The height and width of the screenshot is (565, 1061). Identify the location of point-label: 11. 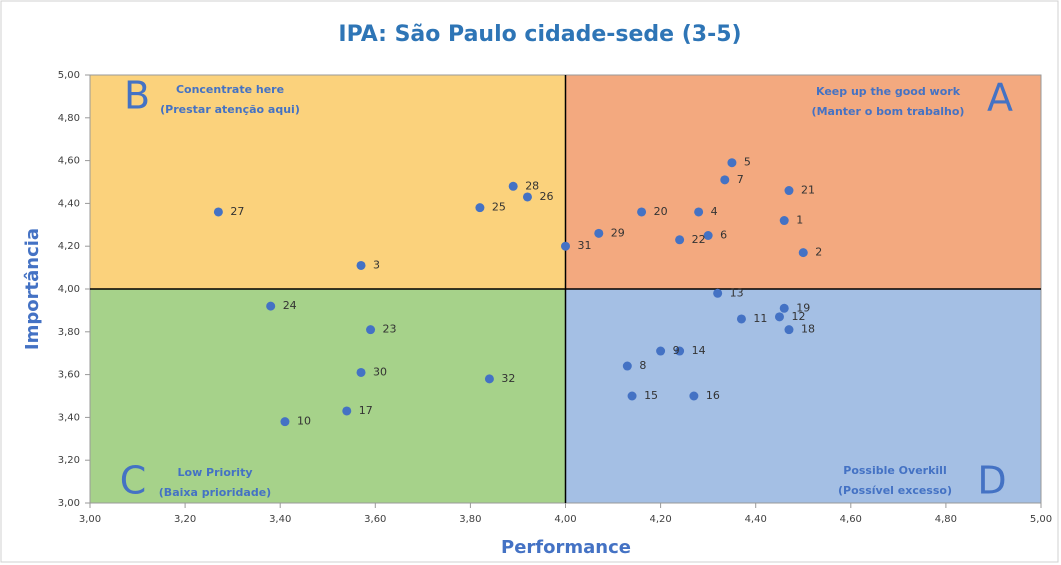
(760, 318).